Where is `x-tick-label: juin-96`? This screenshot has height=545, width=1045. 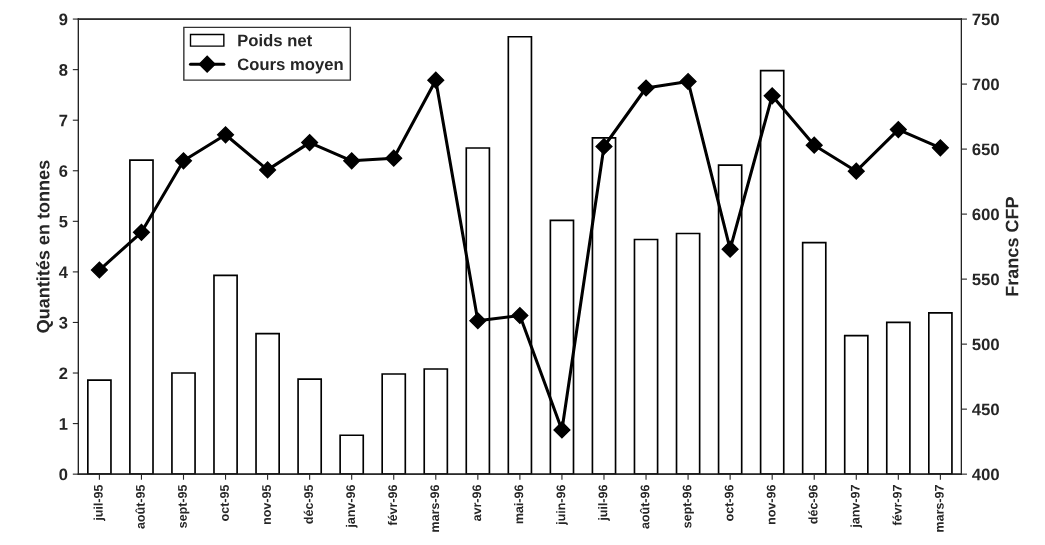
x-tick-label: juin-96 is located at coordinates (562, 505).